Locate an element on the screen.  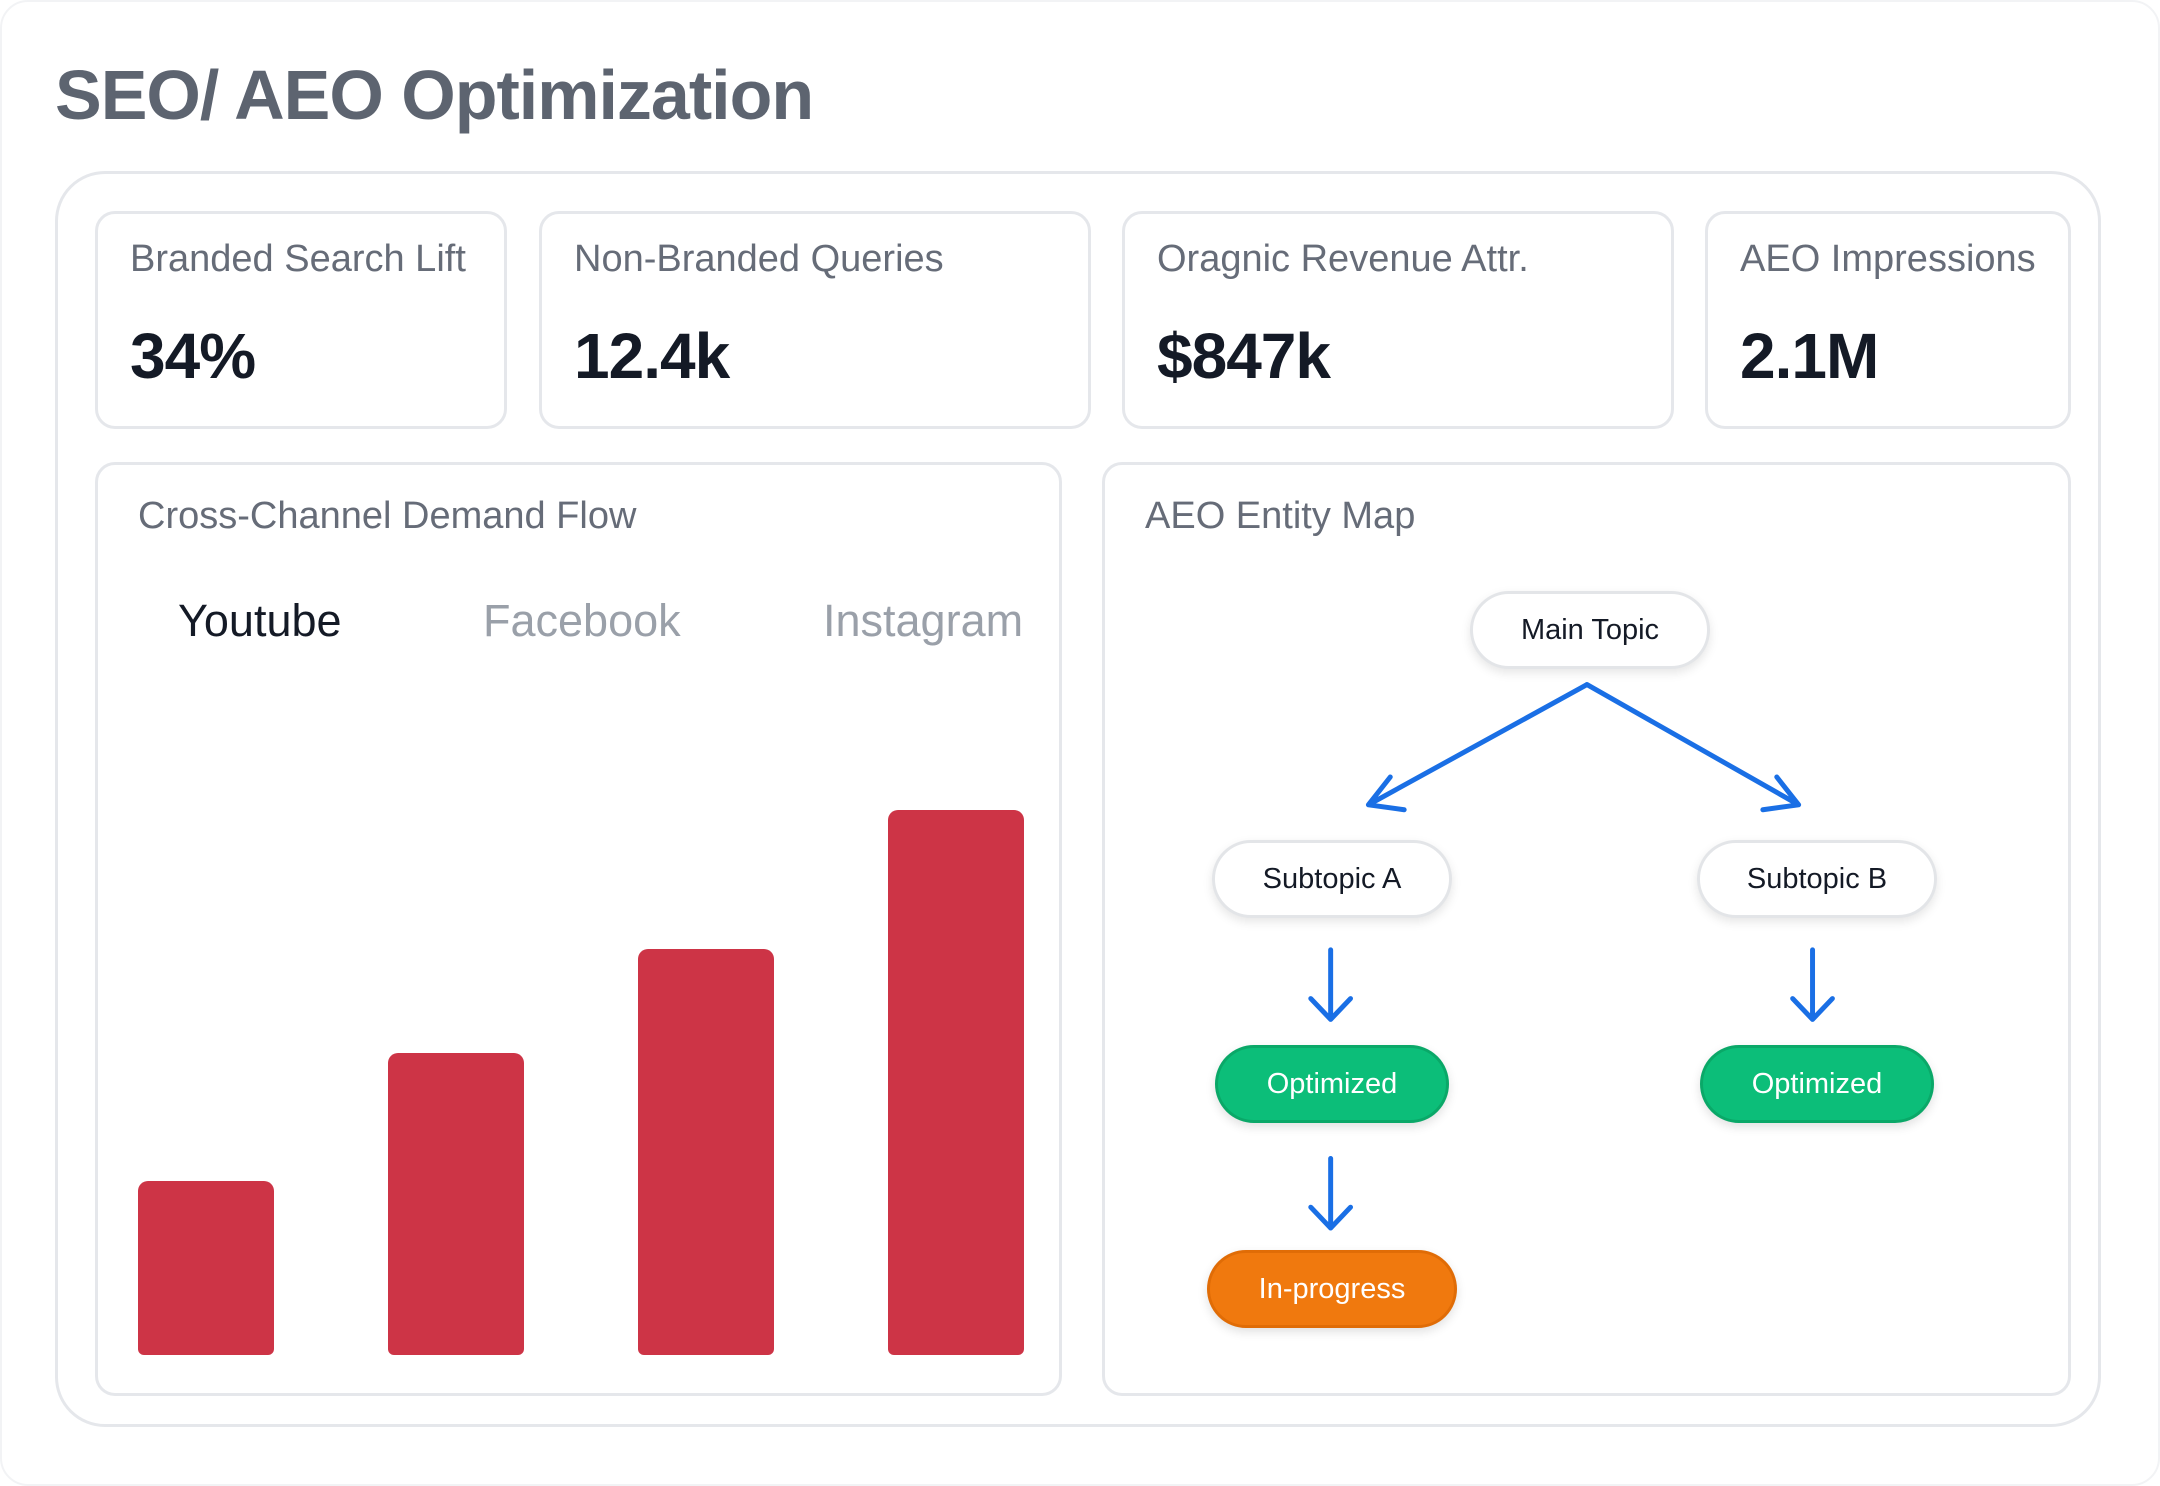
kpi-value: $847k is located at coordinates (1244, 356).